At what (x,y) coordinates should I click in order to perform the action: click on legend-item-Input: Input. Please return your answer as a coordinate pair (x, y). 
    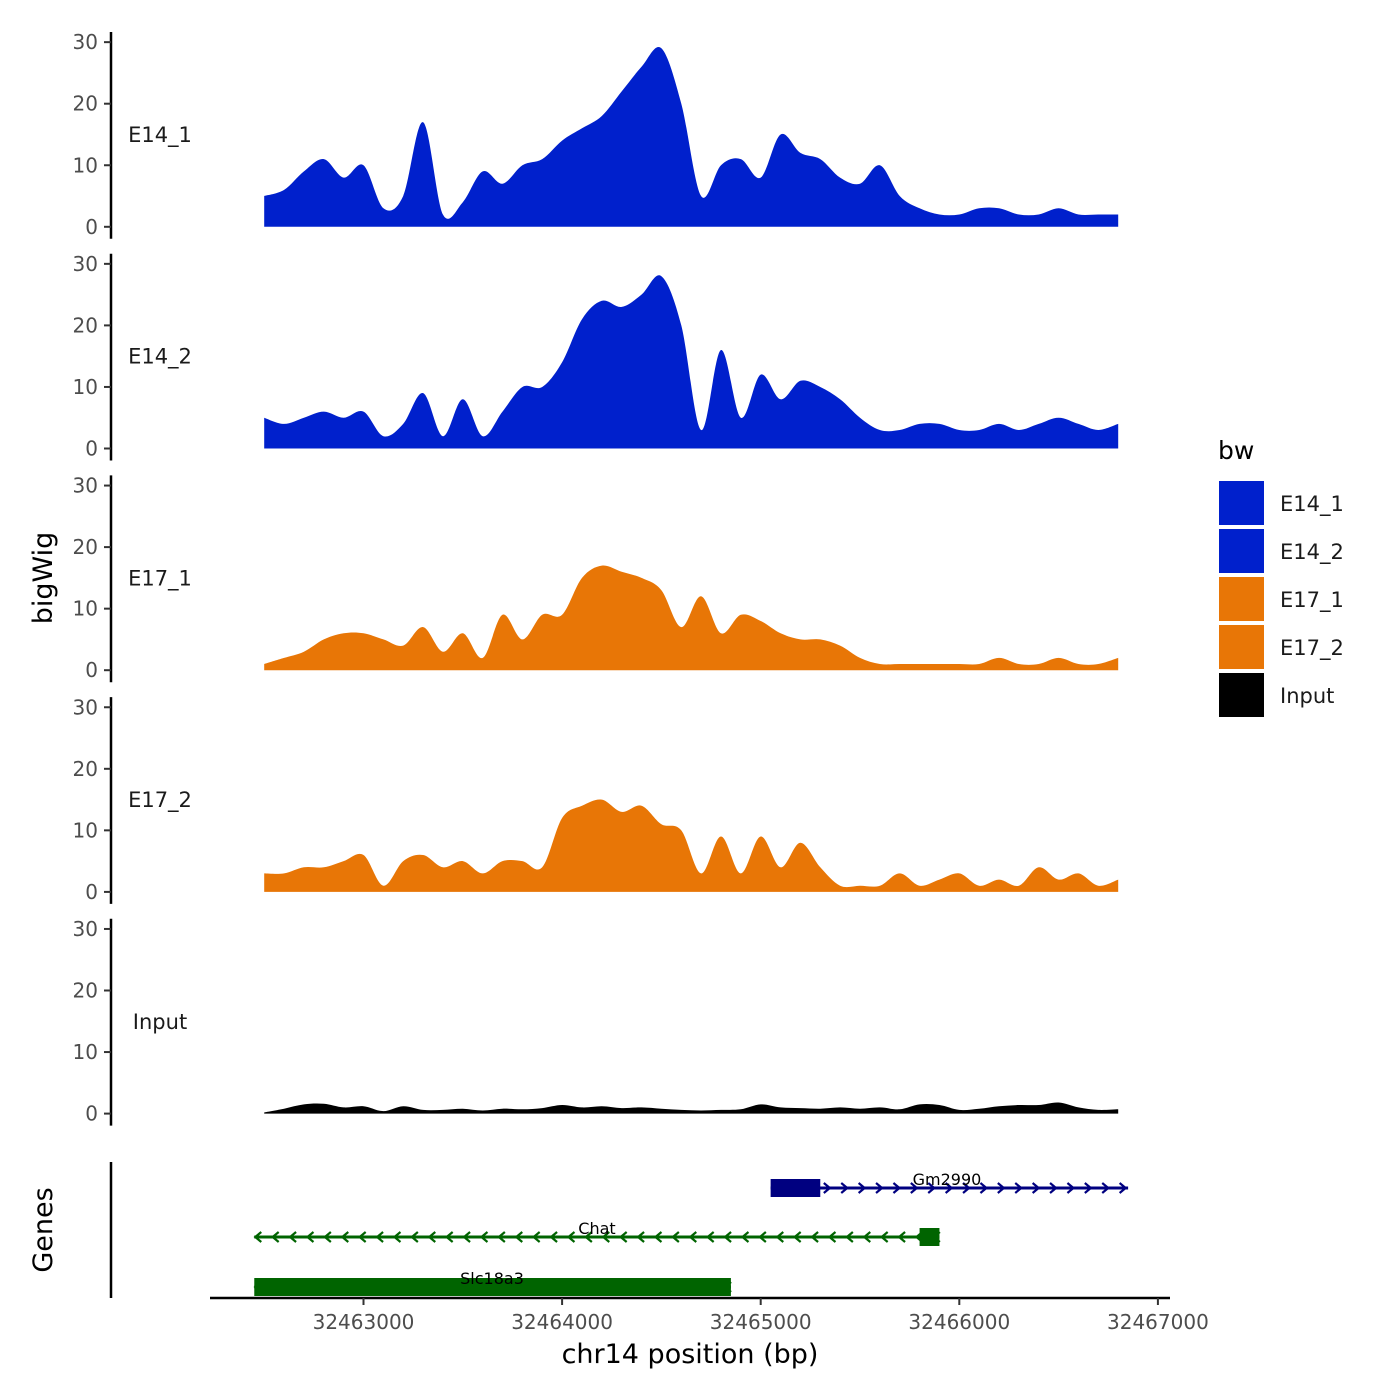
    Looking at the image, I should click on (1276, 695).